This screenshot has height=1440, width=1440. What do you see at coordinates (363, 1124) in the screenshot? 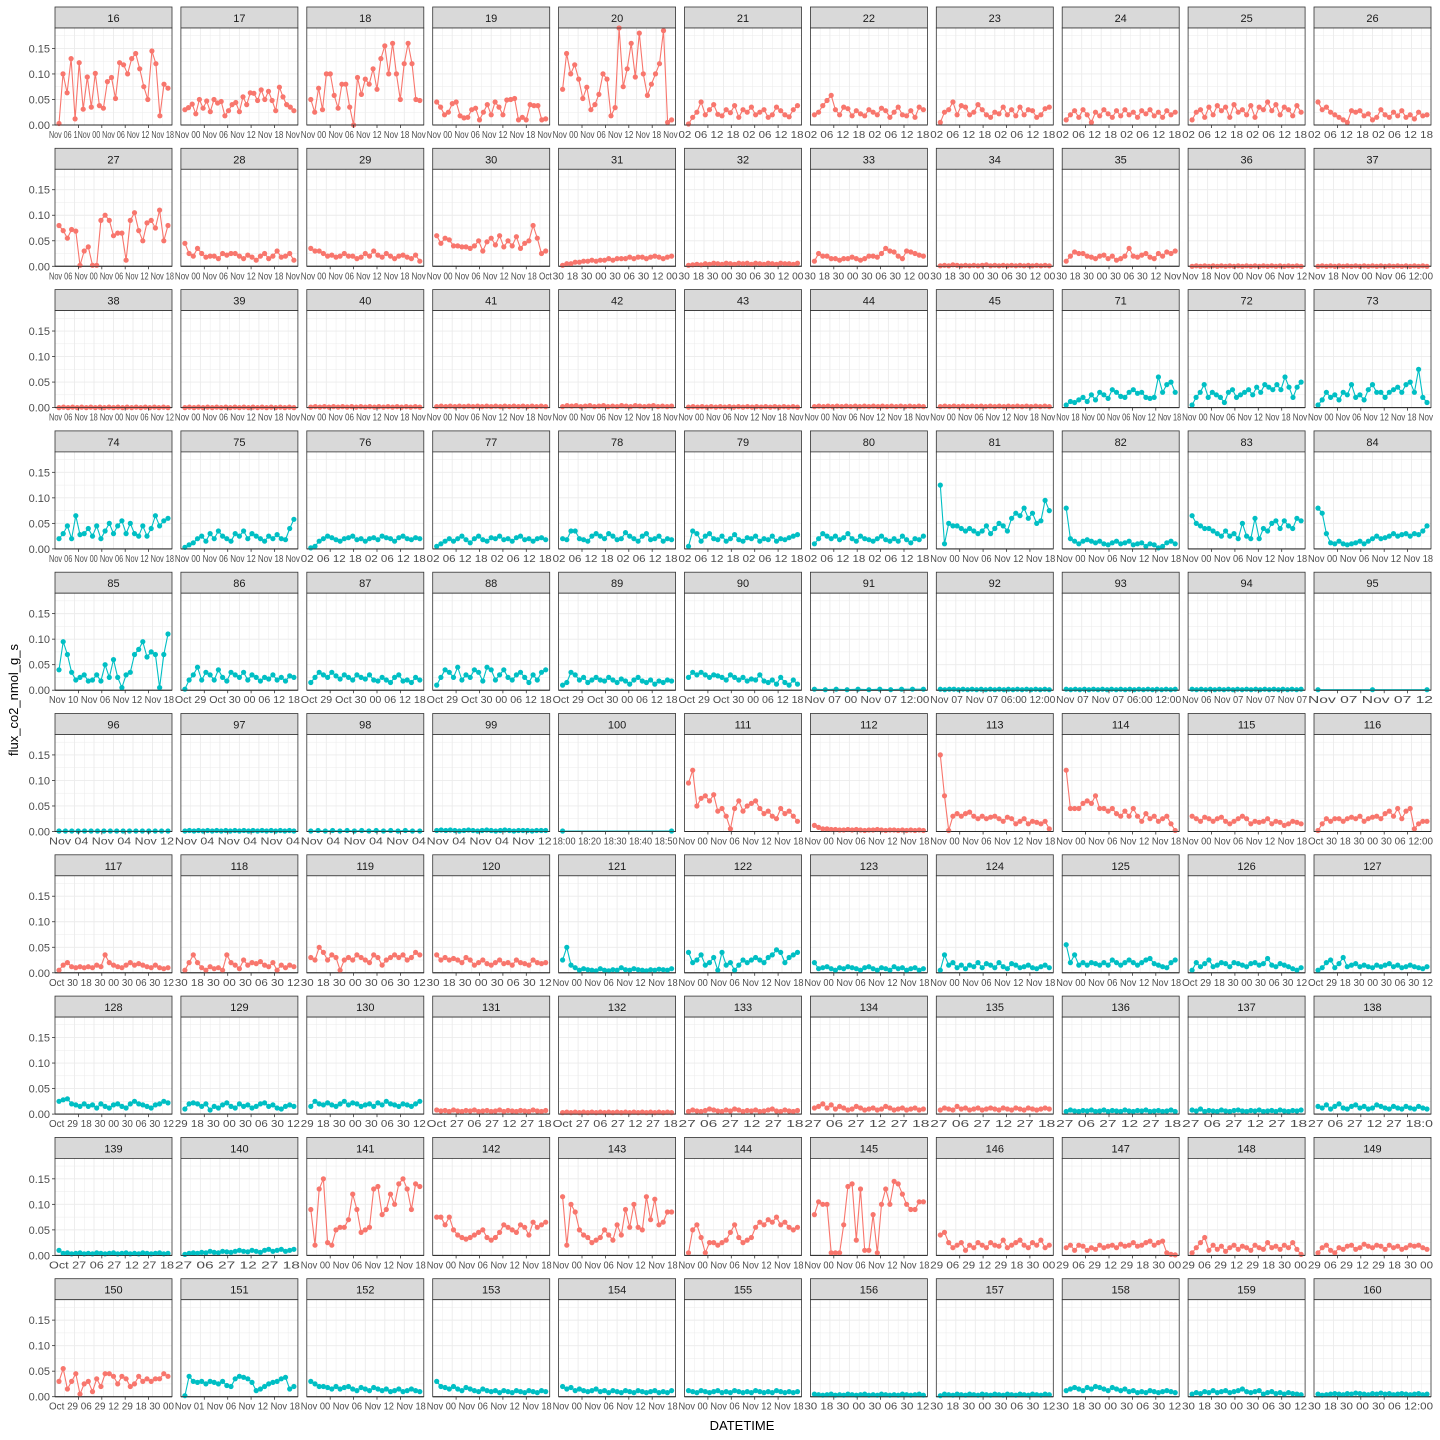
I see `x-tick-labels: 29 18 30 00 30 06 30 12` at bounding box center [363, 1124].